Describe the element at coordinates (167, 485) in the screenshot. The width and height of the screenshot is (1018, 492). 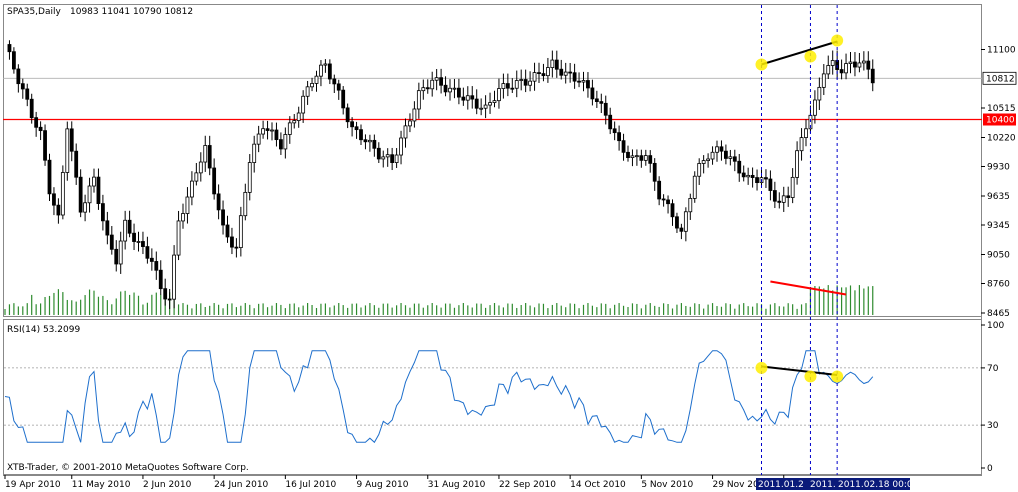
I see `time-tick-label: 2 Jun 2010` at that location.